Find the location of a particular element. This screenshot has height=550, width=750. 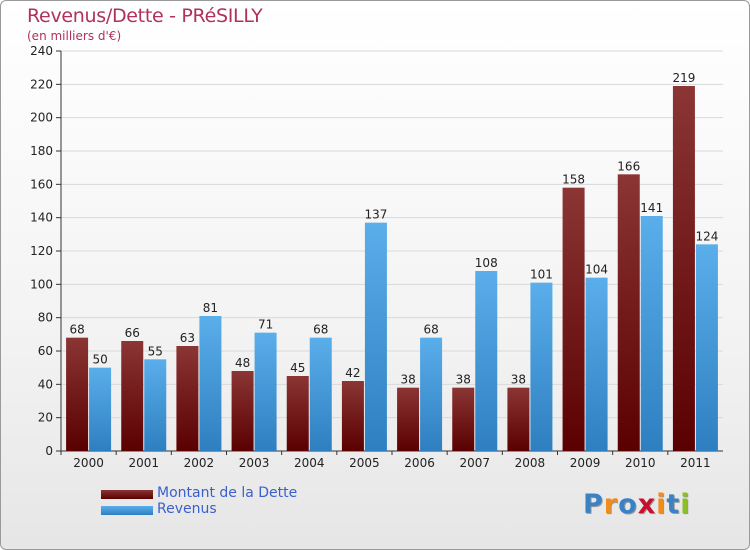

data-label-revenus-2004: 68 is located at coordinates (320, 330).